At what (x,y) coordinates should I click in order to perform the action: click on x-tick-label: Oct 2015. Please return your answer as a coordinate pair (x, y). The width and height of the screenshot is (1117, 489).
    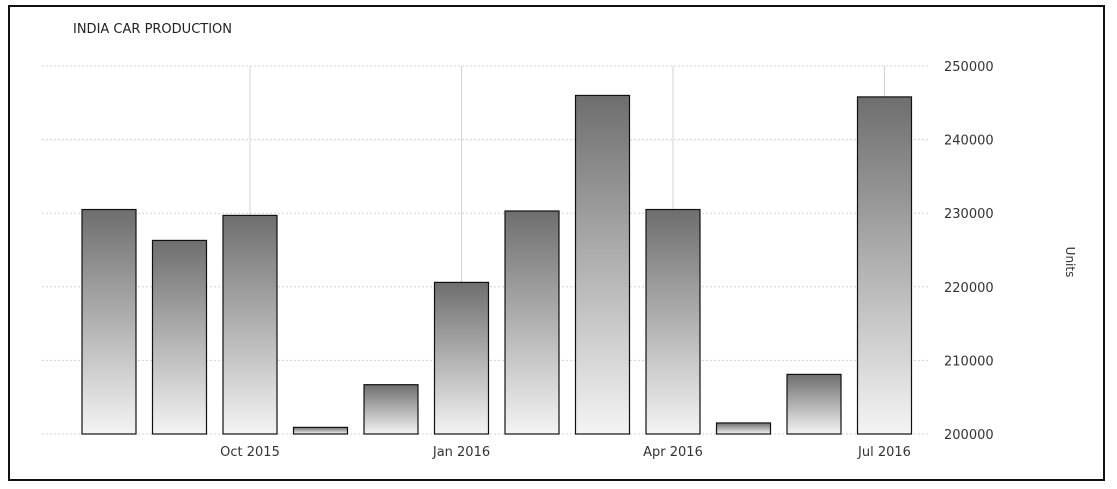
    Looking at the image, I should click on (250, 452).